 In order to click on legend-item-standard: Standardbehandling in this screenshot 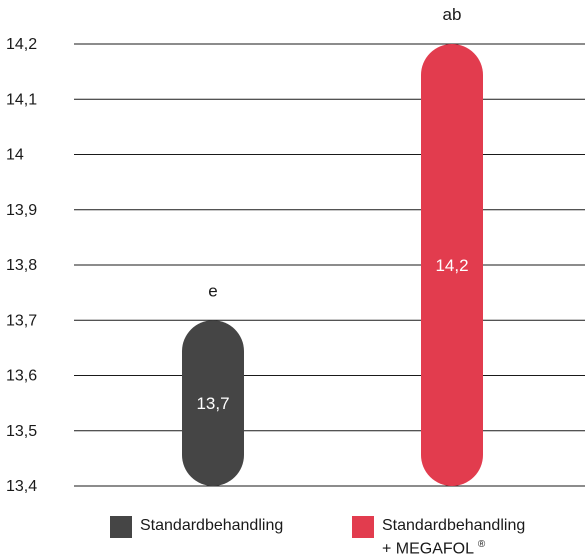, I will do `click(196, 527)`.